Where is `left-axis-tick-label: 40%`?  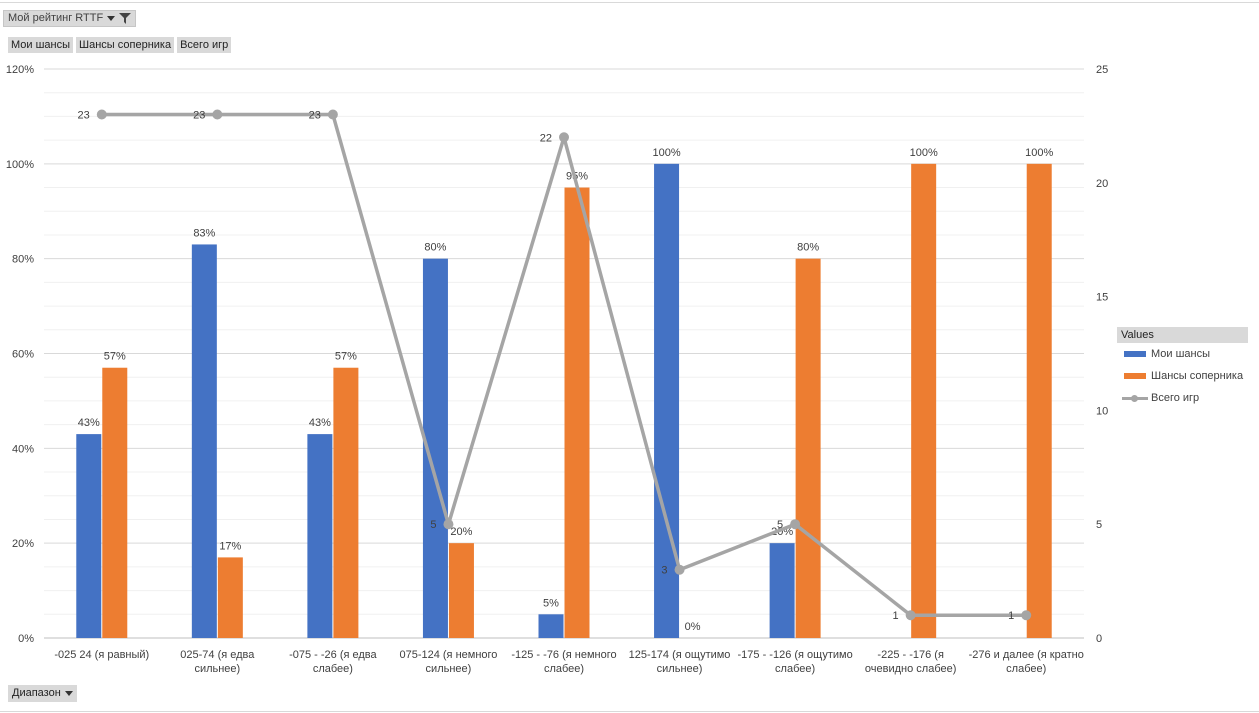 left-axis-tick-label: 40% is located at coordinates (23, 449).